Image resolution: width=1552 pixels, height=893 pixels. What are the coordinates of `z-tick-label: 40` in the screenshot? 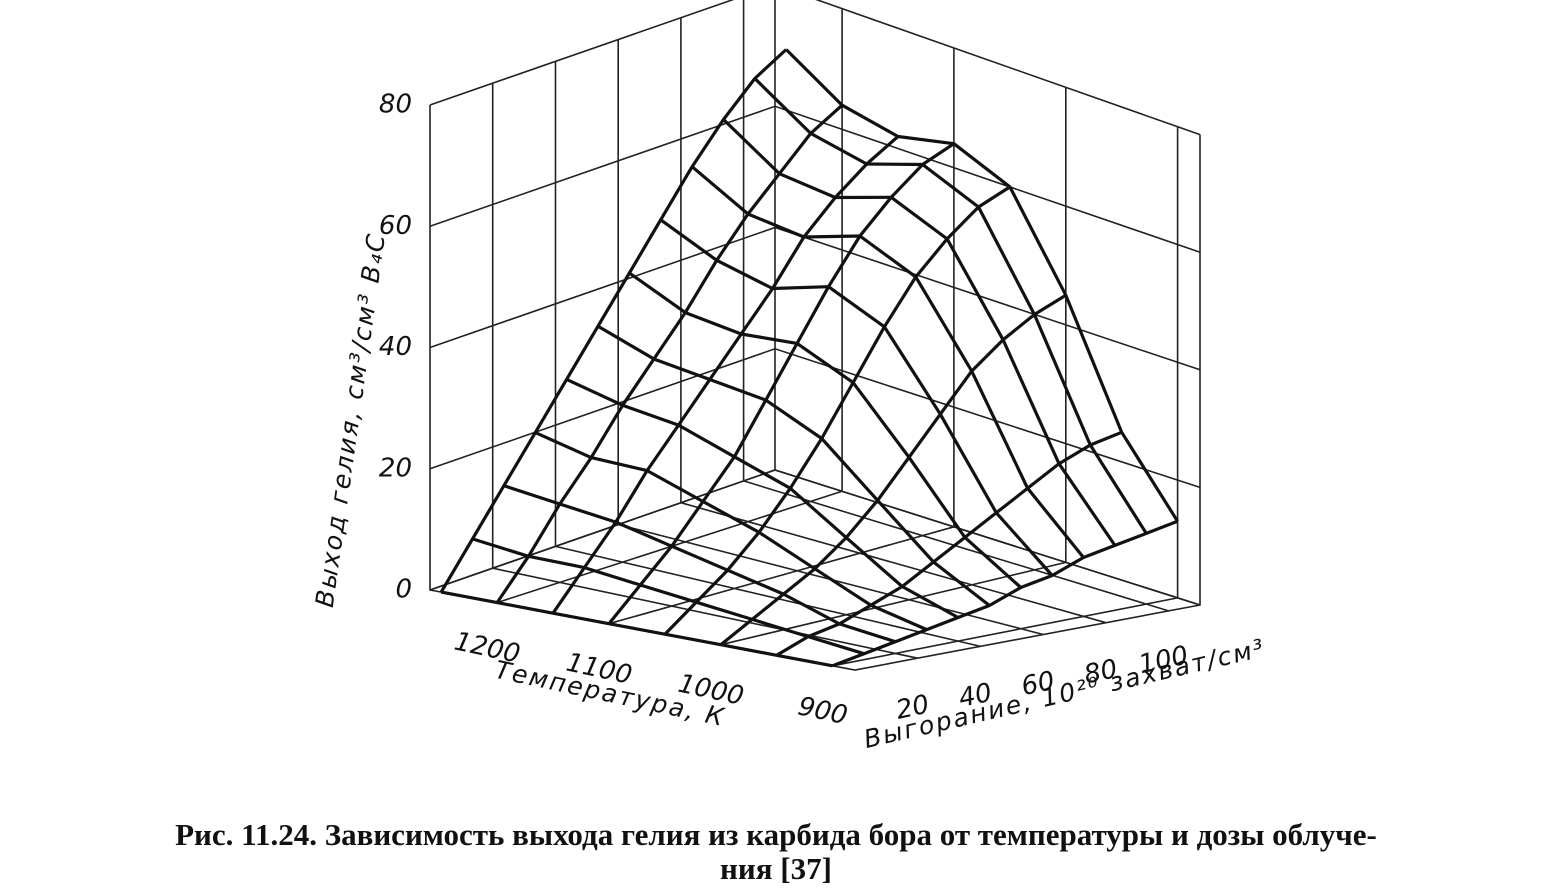 It's located at (395, 347).